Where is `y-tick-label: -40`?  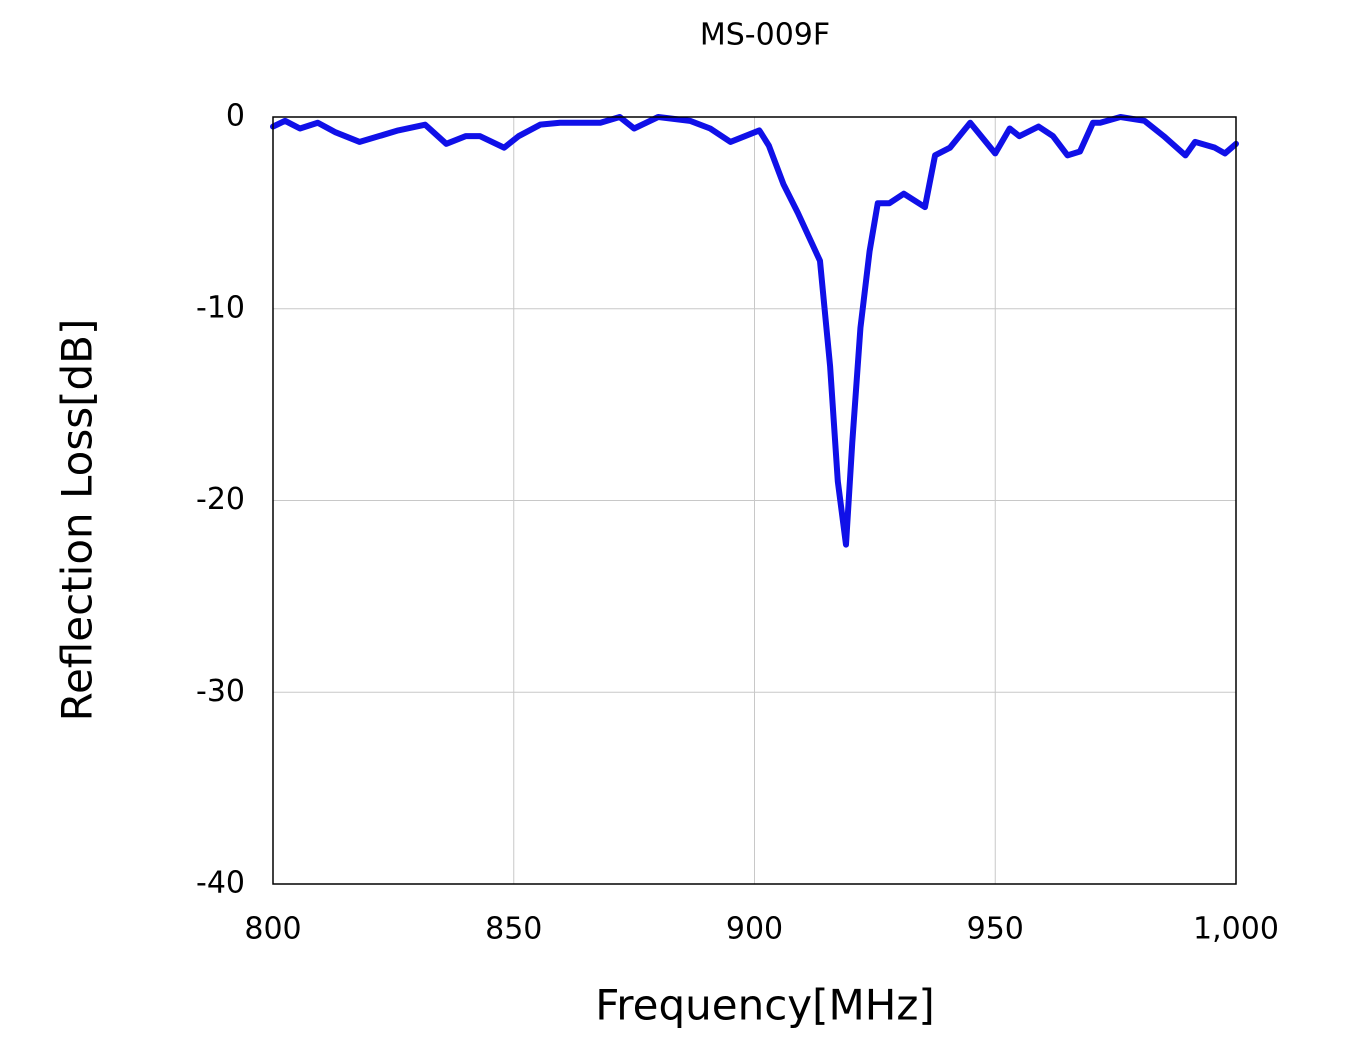 y-tick-label: -40 is located at coordinates (220, 883).